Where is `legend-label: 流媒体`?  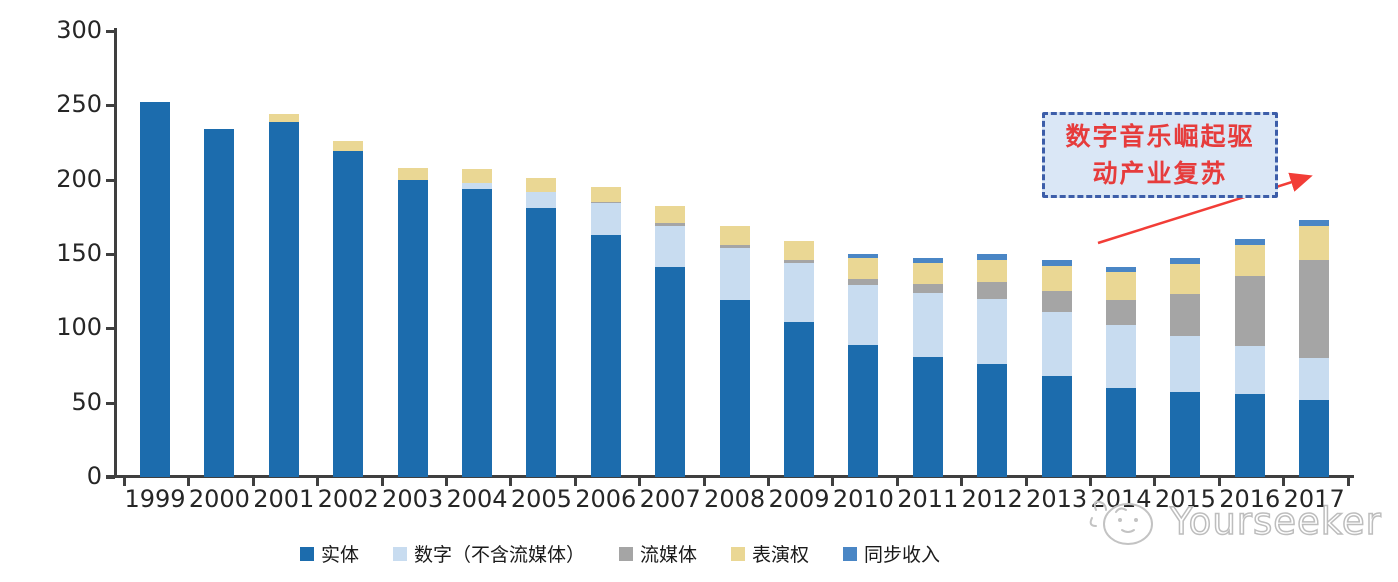
legend-label: 流媒体 is located at coordinates (668, 555).